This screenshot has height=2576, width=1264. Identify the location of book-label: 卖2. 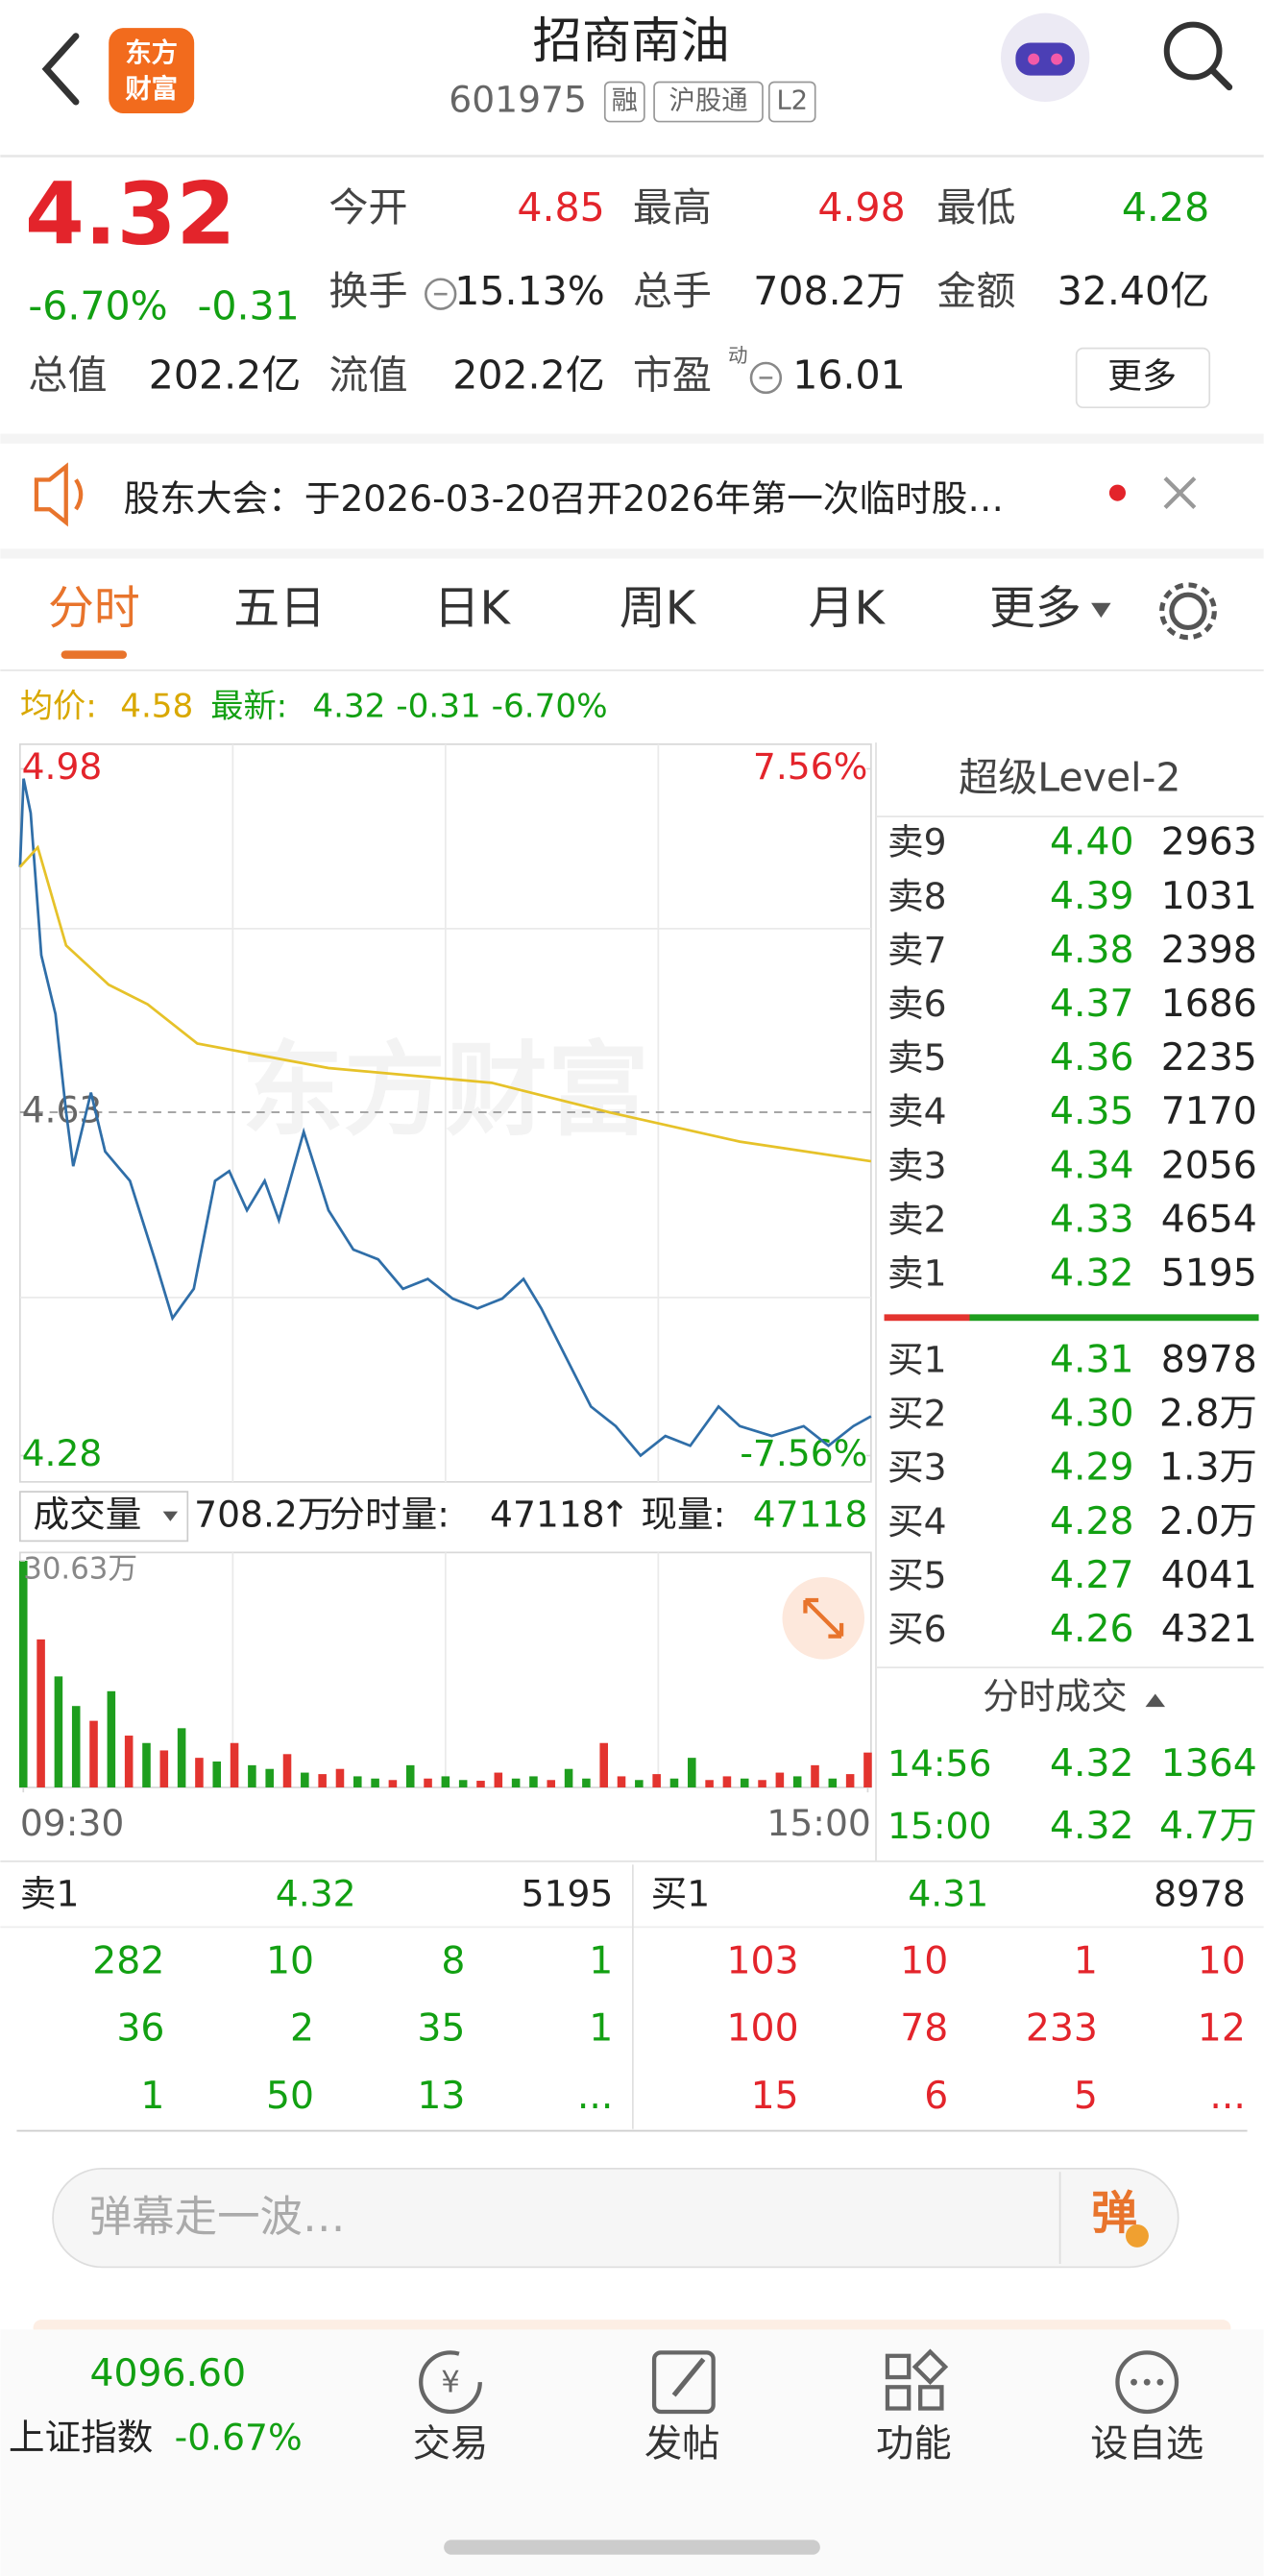
(917, 1219).